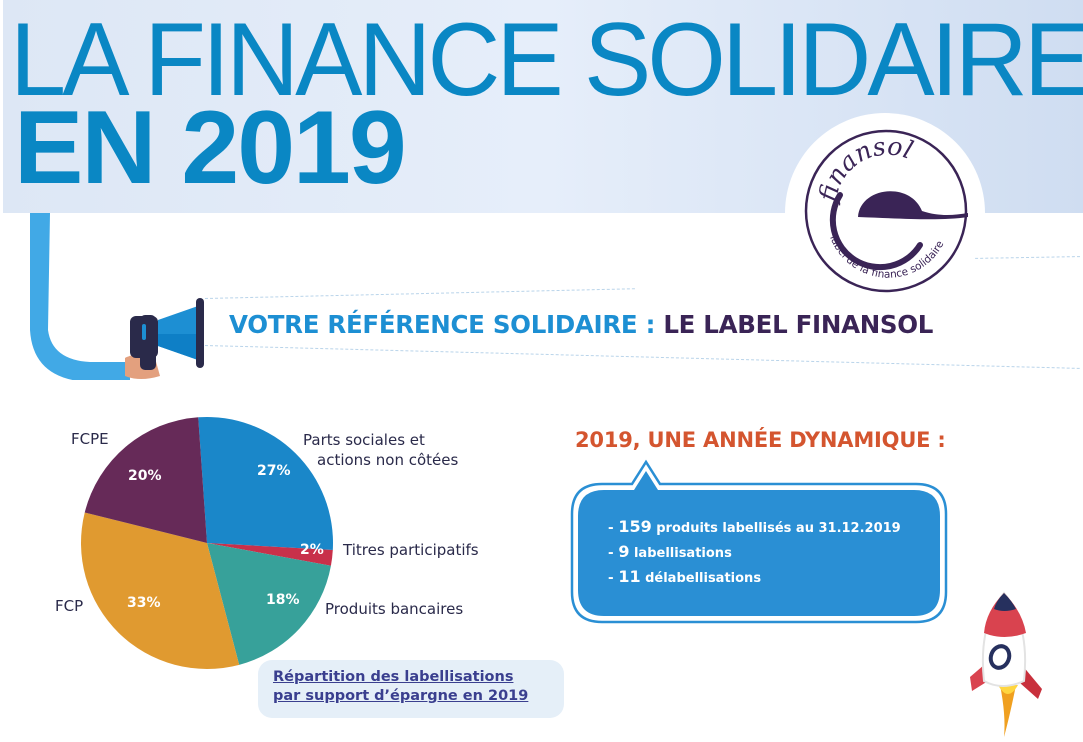 This screenshot has width=1083, height=742. I want to click on pie-chart, so click(206, 543).